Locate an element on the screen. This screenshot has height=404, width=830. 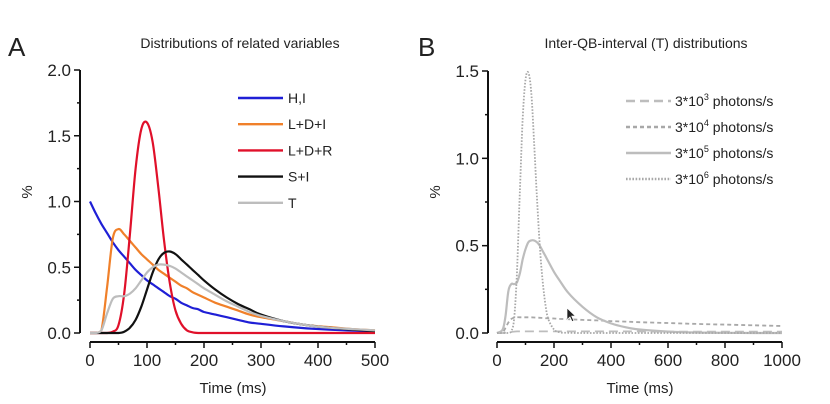
x-tick-label: 500 is located at coordinates (375, 360).